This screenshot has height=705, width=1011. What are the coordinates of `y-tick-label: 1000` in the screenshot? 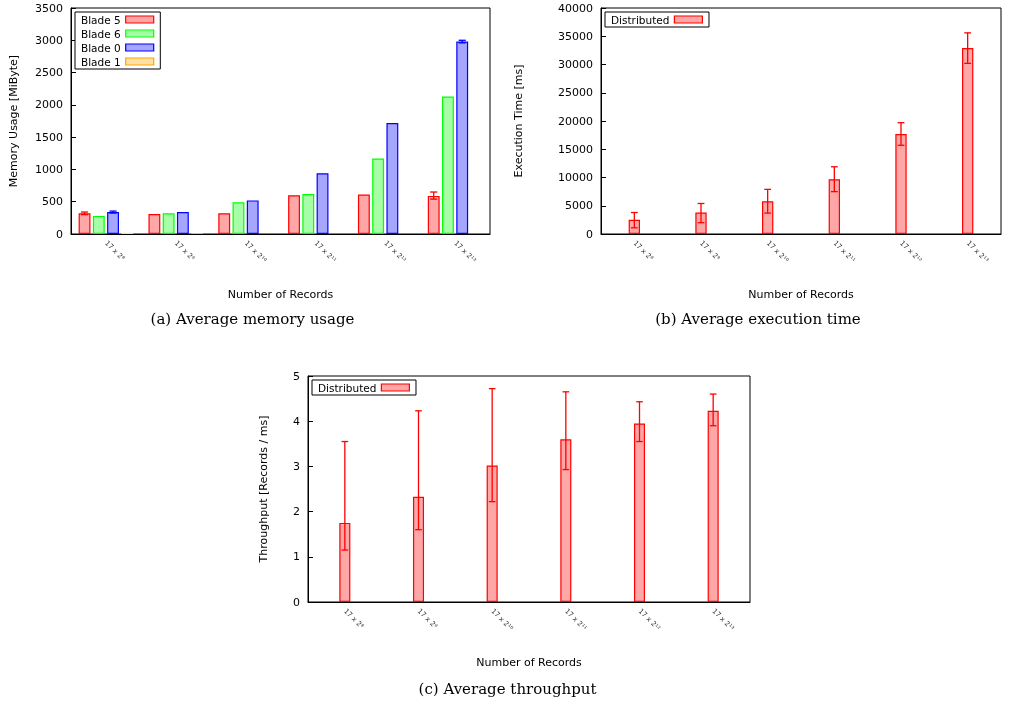 It's located at (49, 169).